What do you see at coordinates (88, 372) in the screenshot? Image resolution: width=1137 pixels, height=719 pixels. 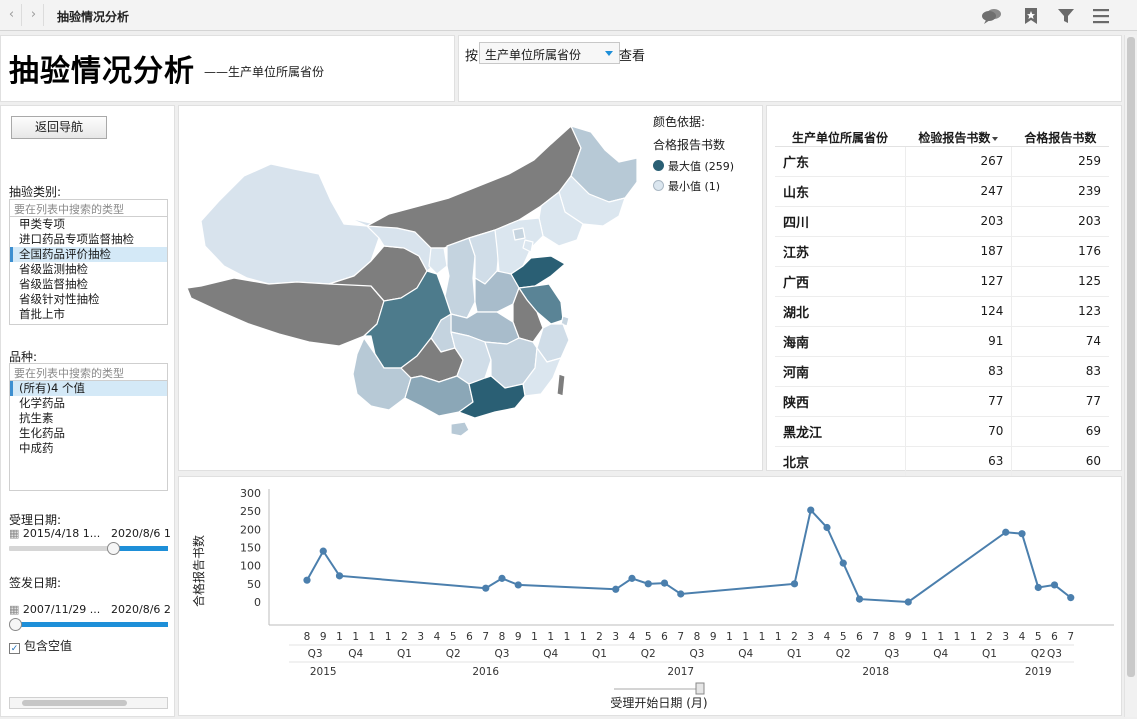 I see `variety-search-input: 要在列表中搜索的类型` at bounding box center [88, 372].